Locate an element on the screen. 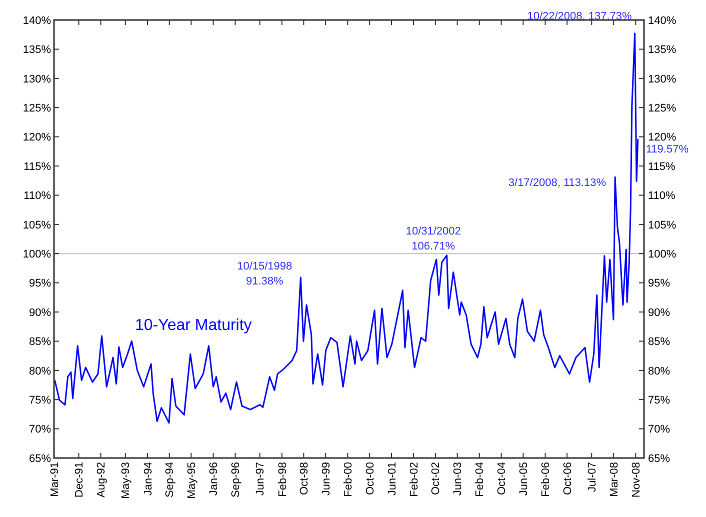 The image size is (706, 517). y2-tick-label: 135% is located at coordinates (662, 50).